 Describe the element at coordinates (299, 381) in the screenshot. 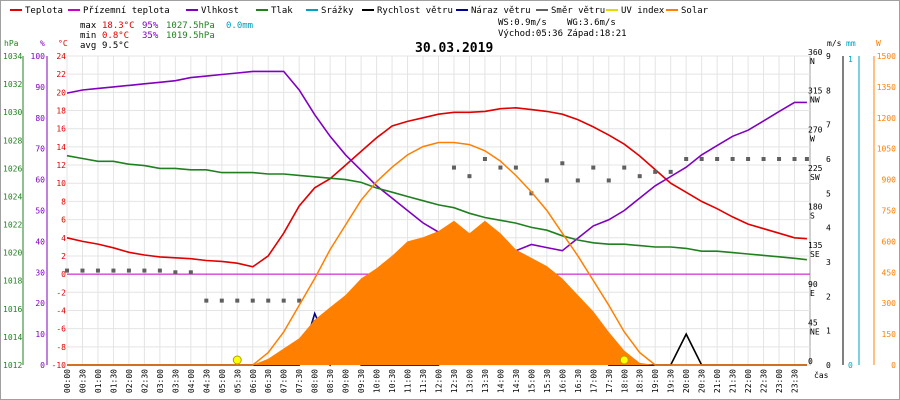

I see `time-tick-label: 07:30` at that location.